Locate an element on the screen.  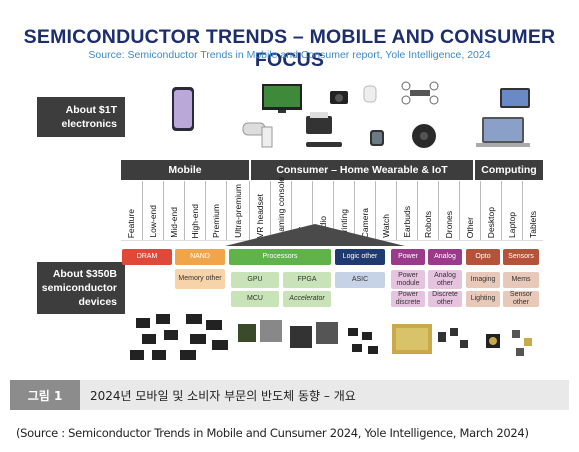
subsegment-label: Laptop is located at coordinates (511, 225).